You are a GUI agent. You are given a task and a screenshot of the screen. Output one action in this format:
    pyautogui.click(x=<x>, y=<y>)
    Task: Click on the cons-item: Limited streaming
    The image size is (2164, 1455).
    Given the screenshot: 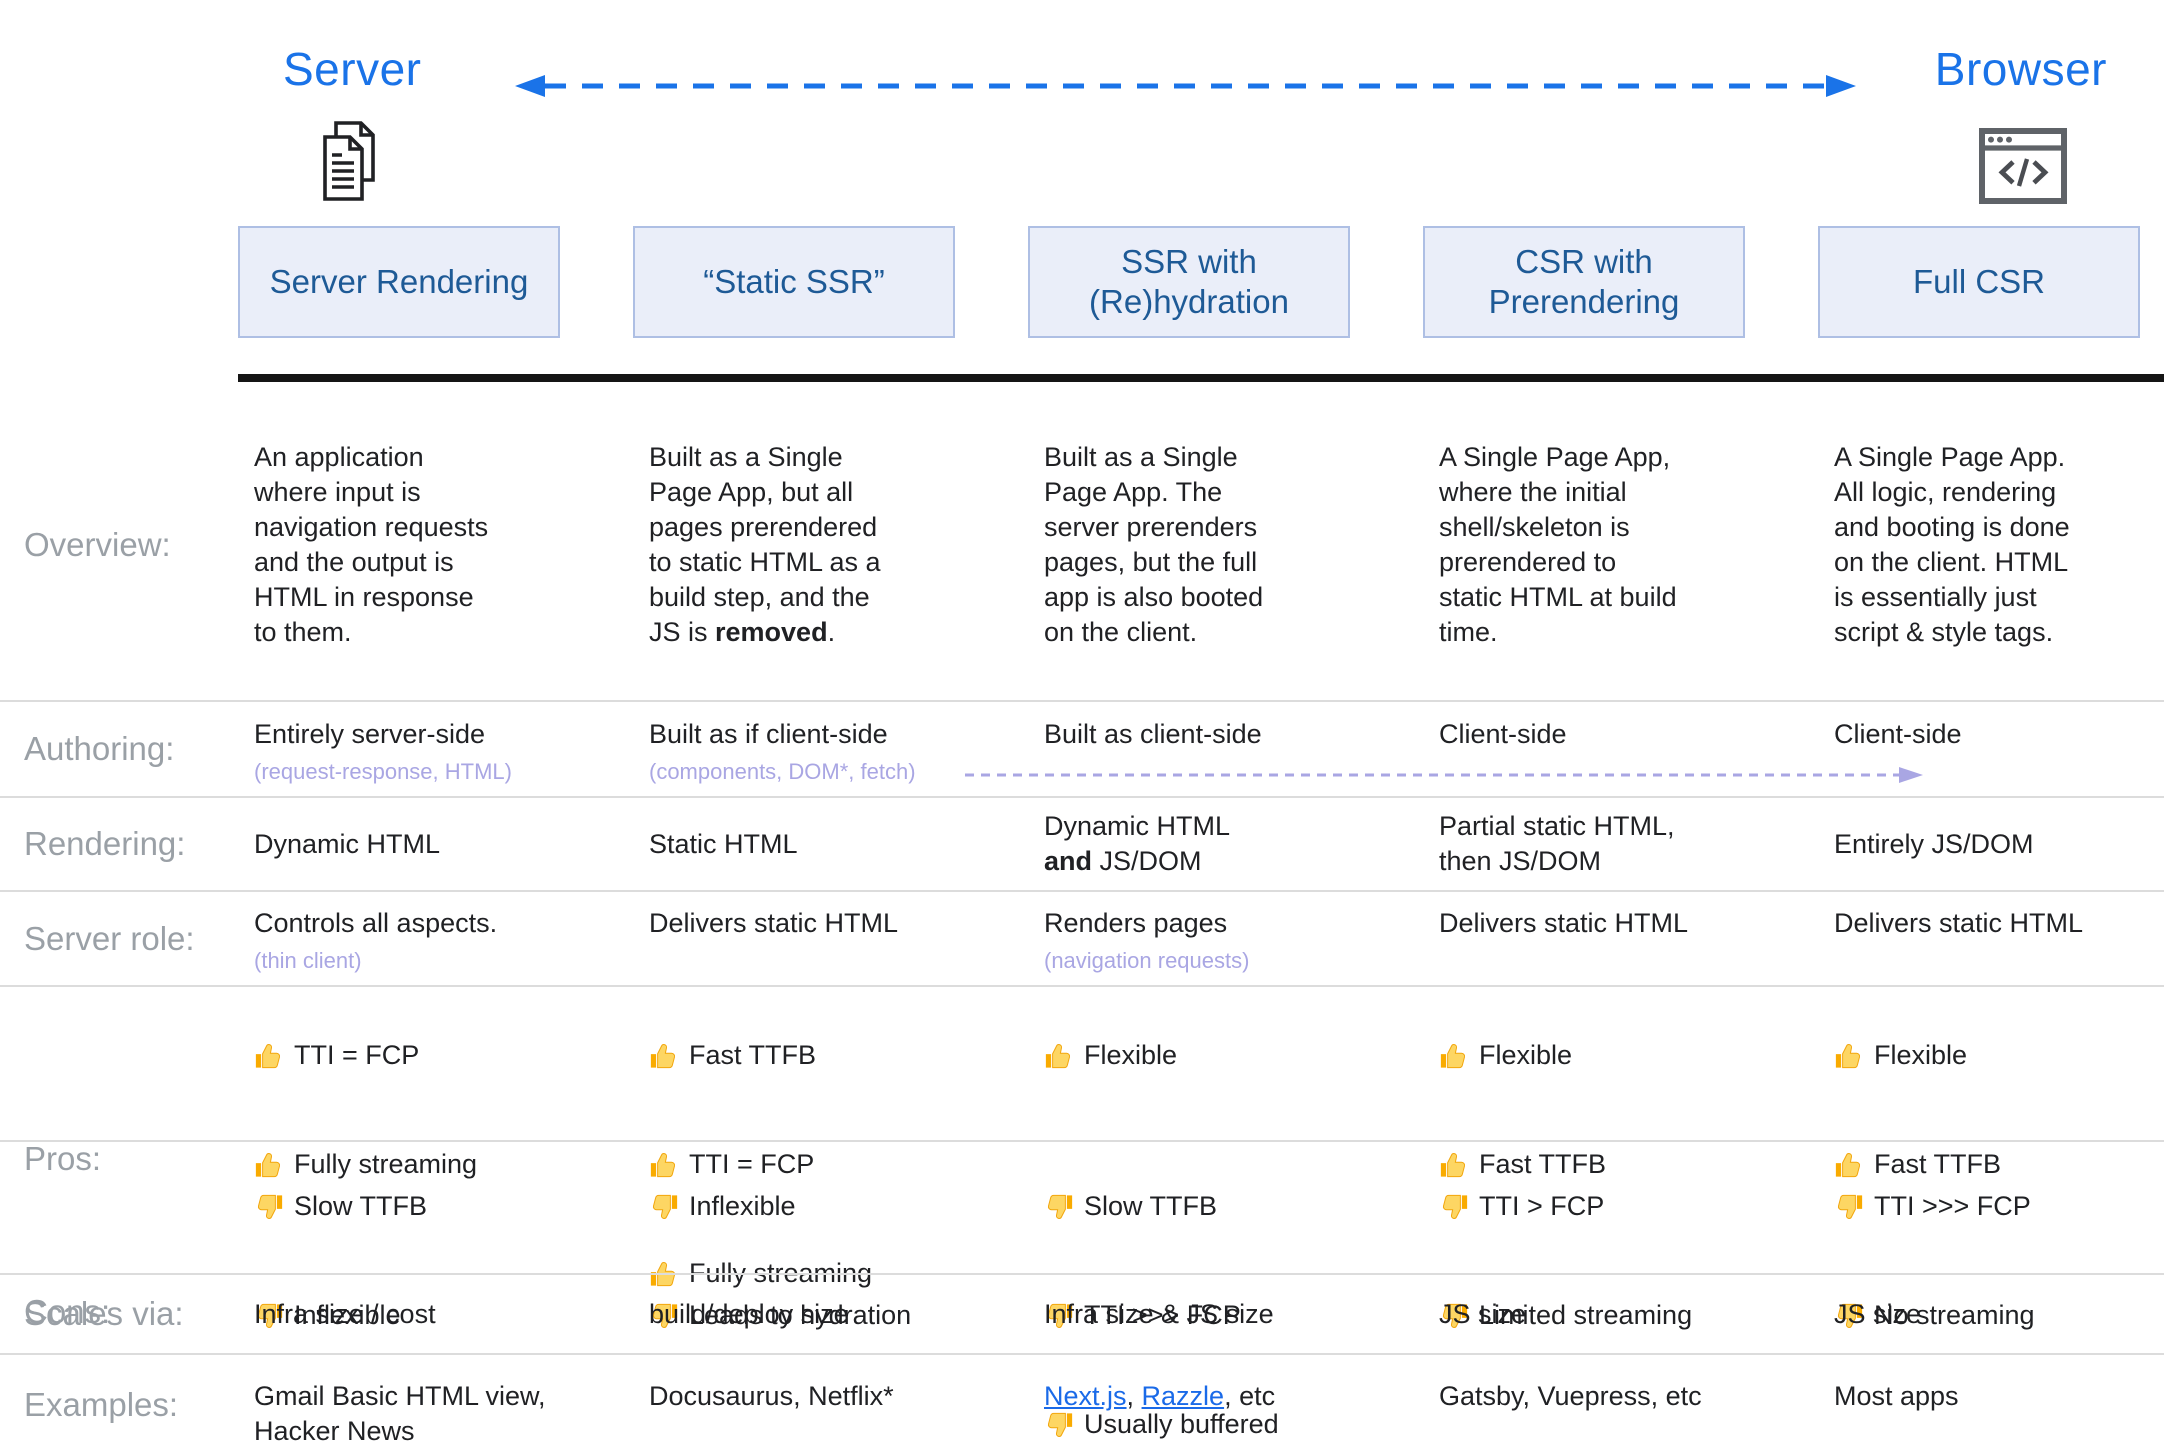 What is the action you would take?
    pyautogui.click(x=1608, y=1315)
    